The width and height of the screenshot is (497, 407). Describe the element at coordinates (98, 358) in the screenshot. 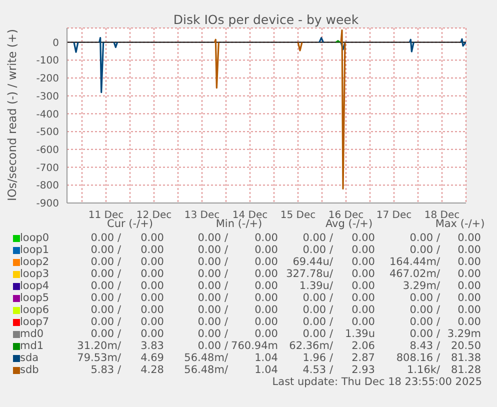

I see `text: 79.53m/` at that location.